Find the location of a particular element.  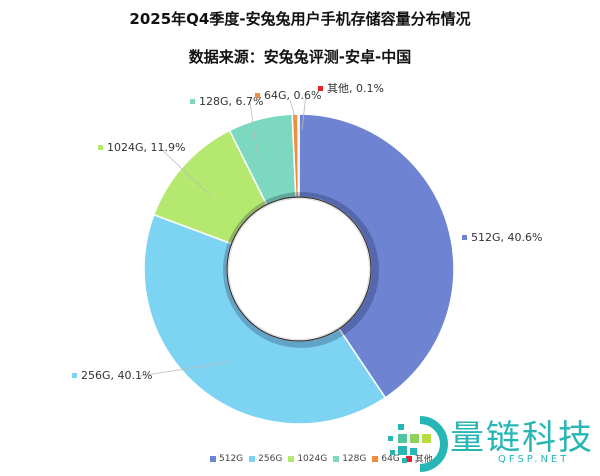

legend-item-512G: 512G is located at coordinates (226, 459).